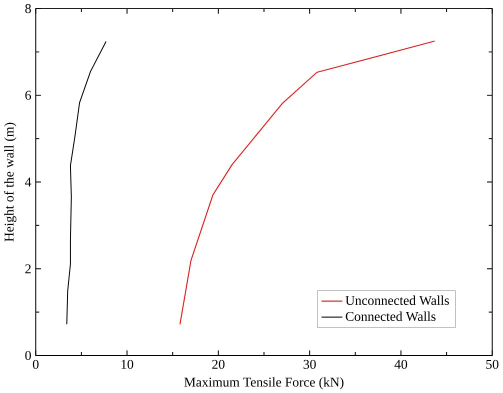 The image size is (503, 393). What do you see at coordinates (218, 364) in the screenshot?
I see `x-tick-label: 20` at bounding box center [218, 364].